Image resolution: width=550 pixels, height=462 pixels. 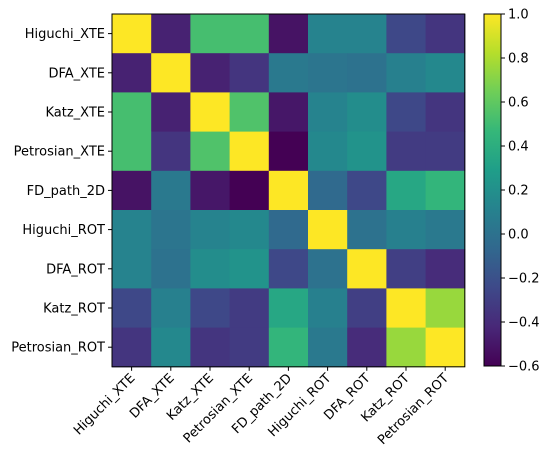 I want to click on y-tick-label: Higuchi_XTE, so click(x=65, y=34).